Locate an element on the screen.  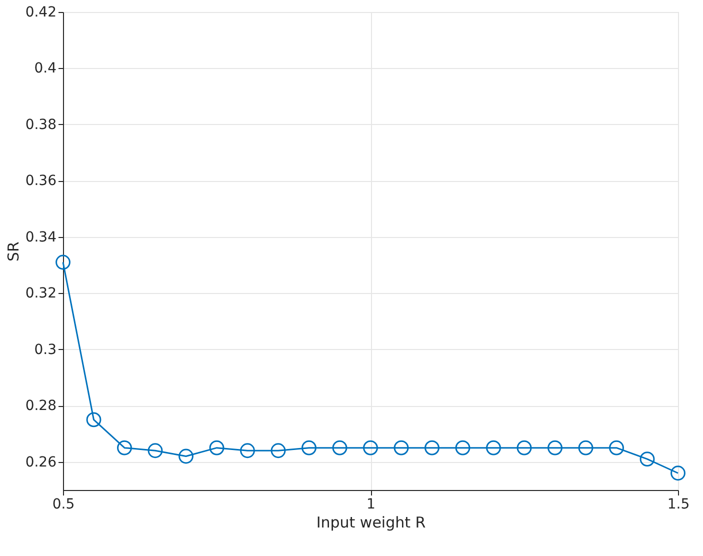
y-axis-title: SR is located at coordinates (13, 252).